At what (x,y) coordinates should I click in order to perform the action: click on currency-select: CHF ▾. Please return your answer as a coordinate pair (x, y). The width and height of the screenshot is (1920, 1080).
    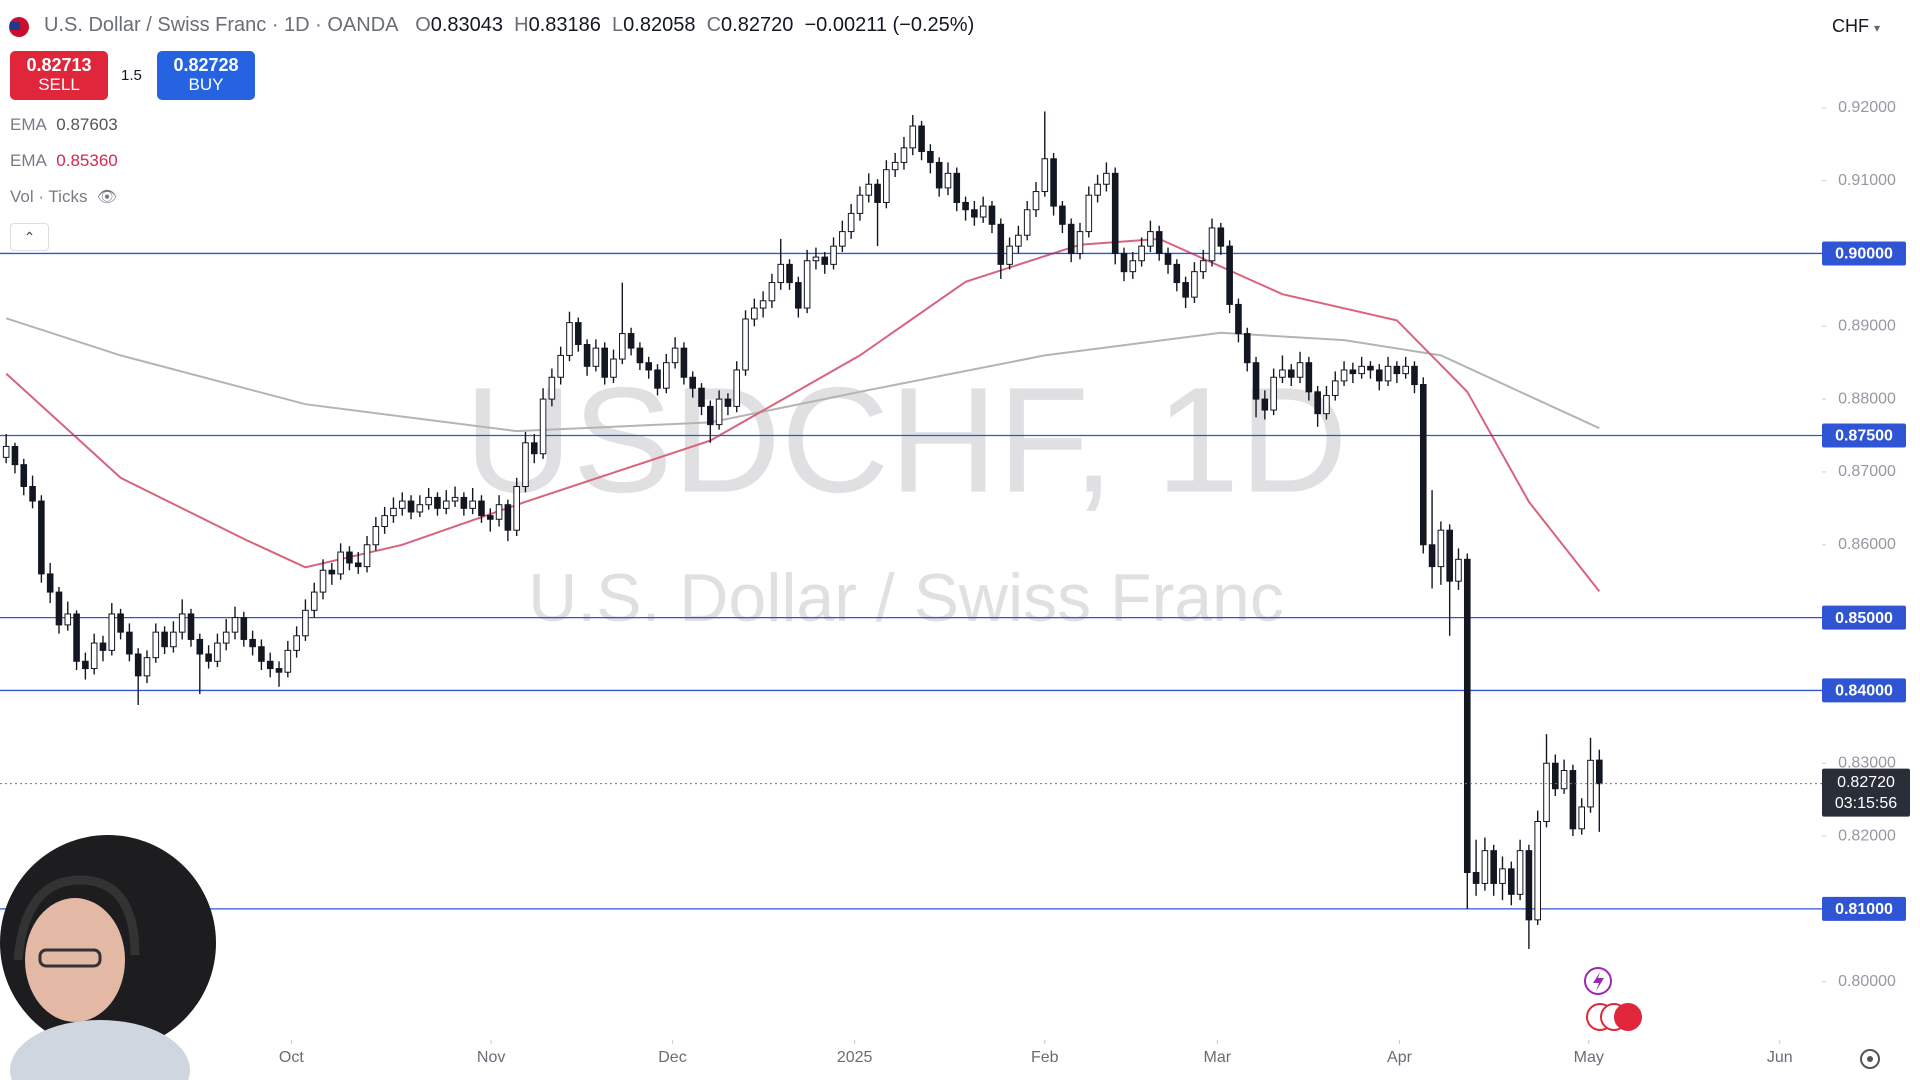
    Looking at the image, I should click on (1856, 26).